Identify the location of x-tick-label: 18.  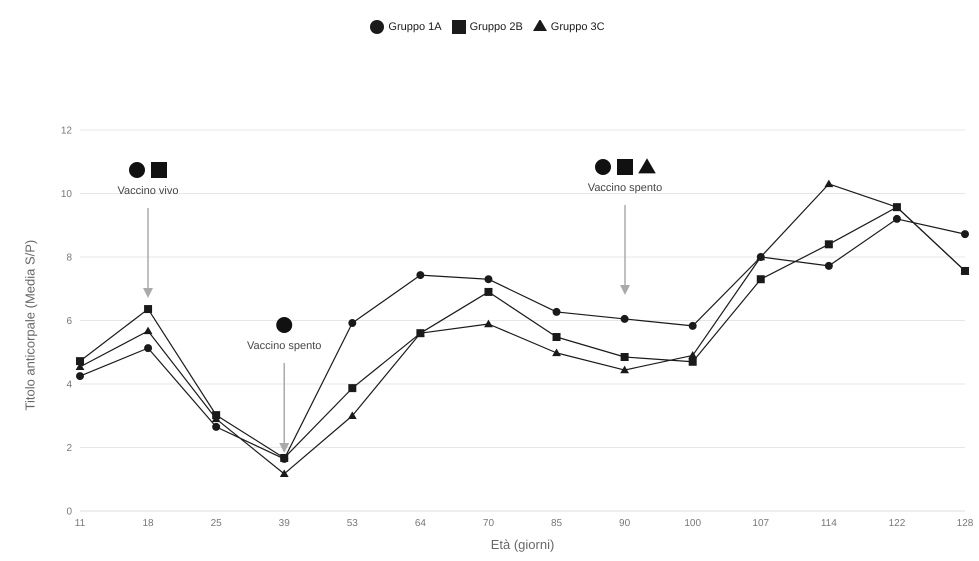
(148, 524).